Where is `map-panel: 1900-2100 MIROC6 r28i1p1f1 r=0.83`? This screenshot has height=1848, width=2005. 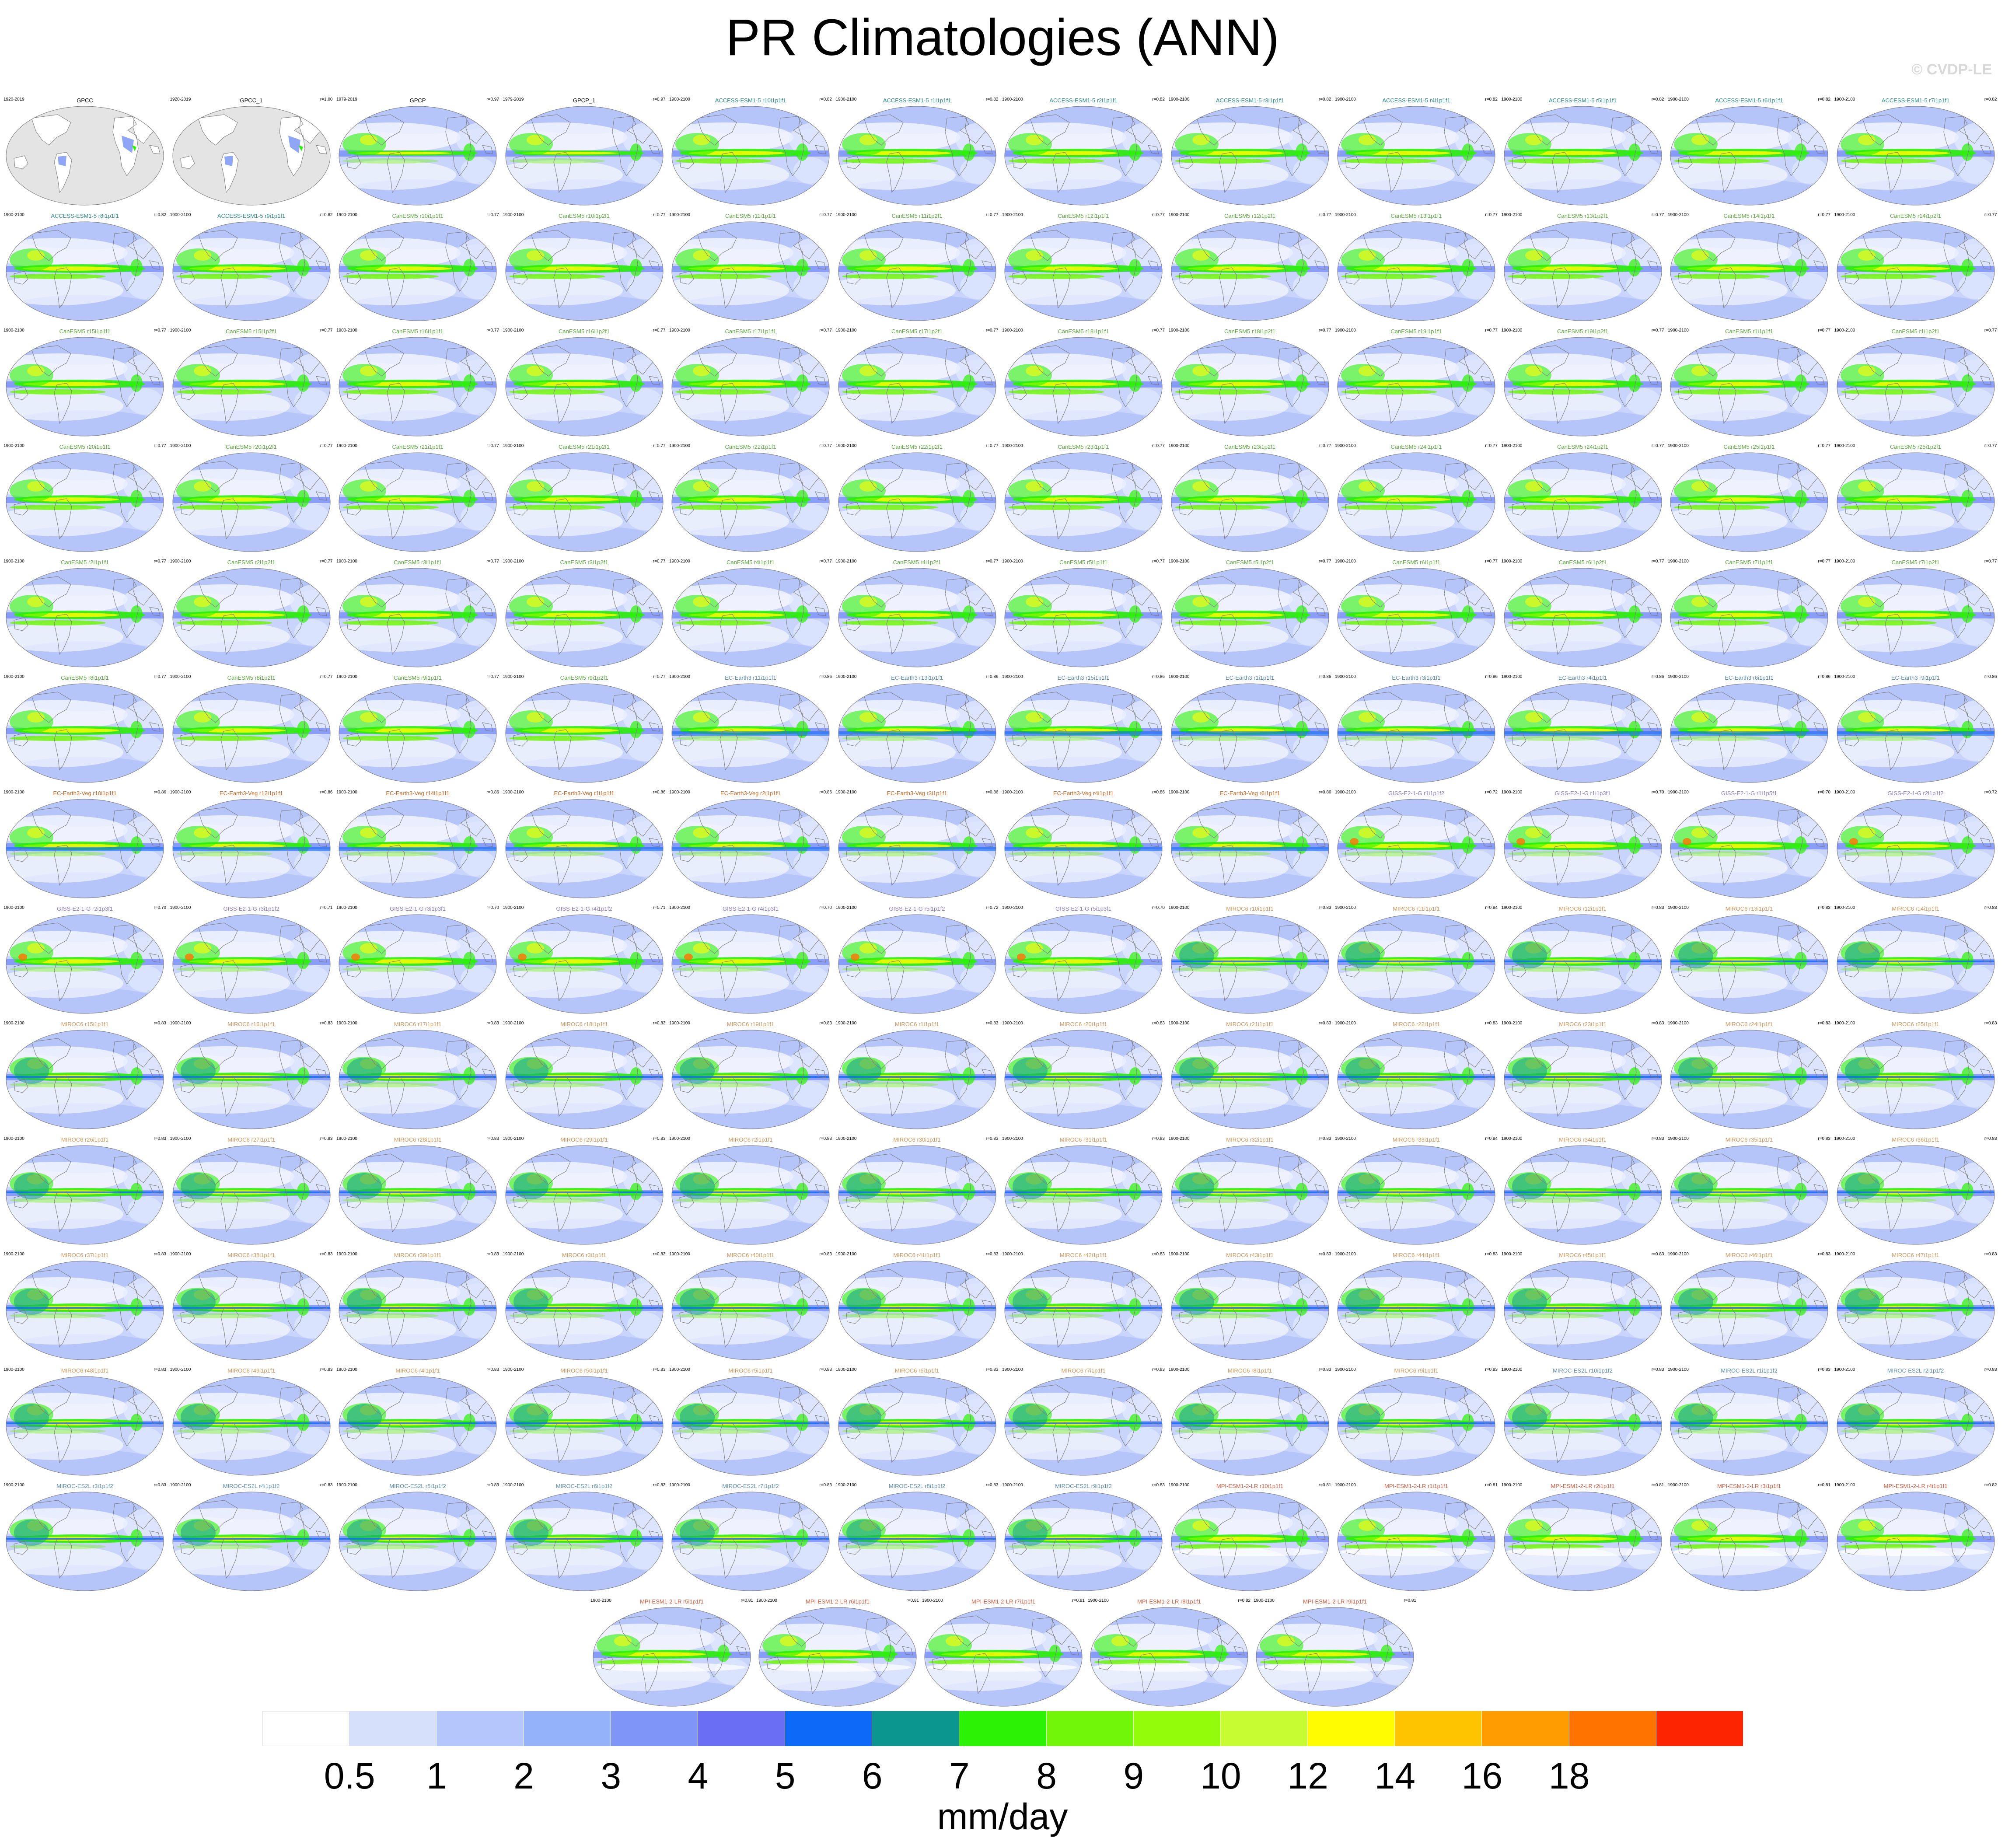 map-panel: 1900-2100 MIROC6 r28i1p1f1 r=0.83 is located at coordinates (418, 1192).